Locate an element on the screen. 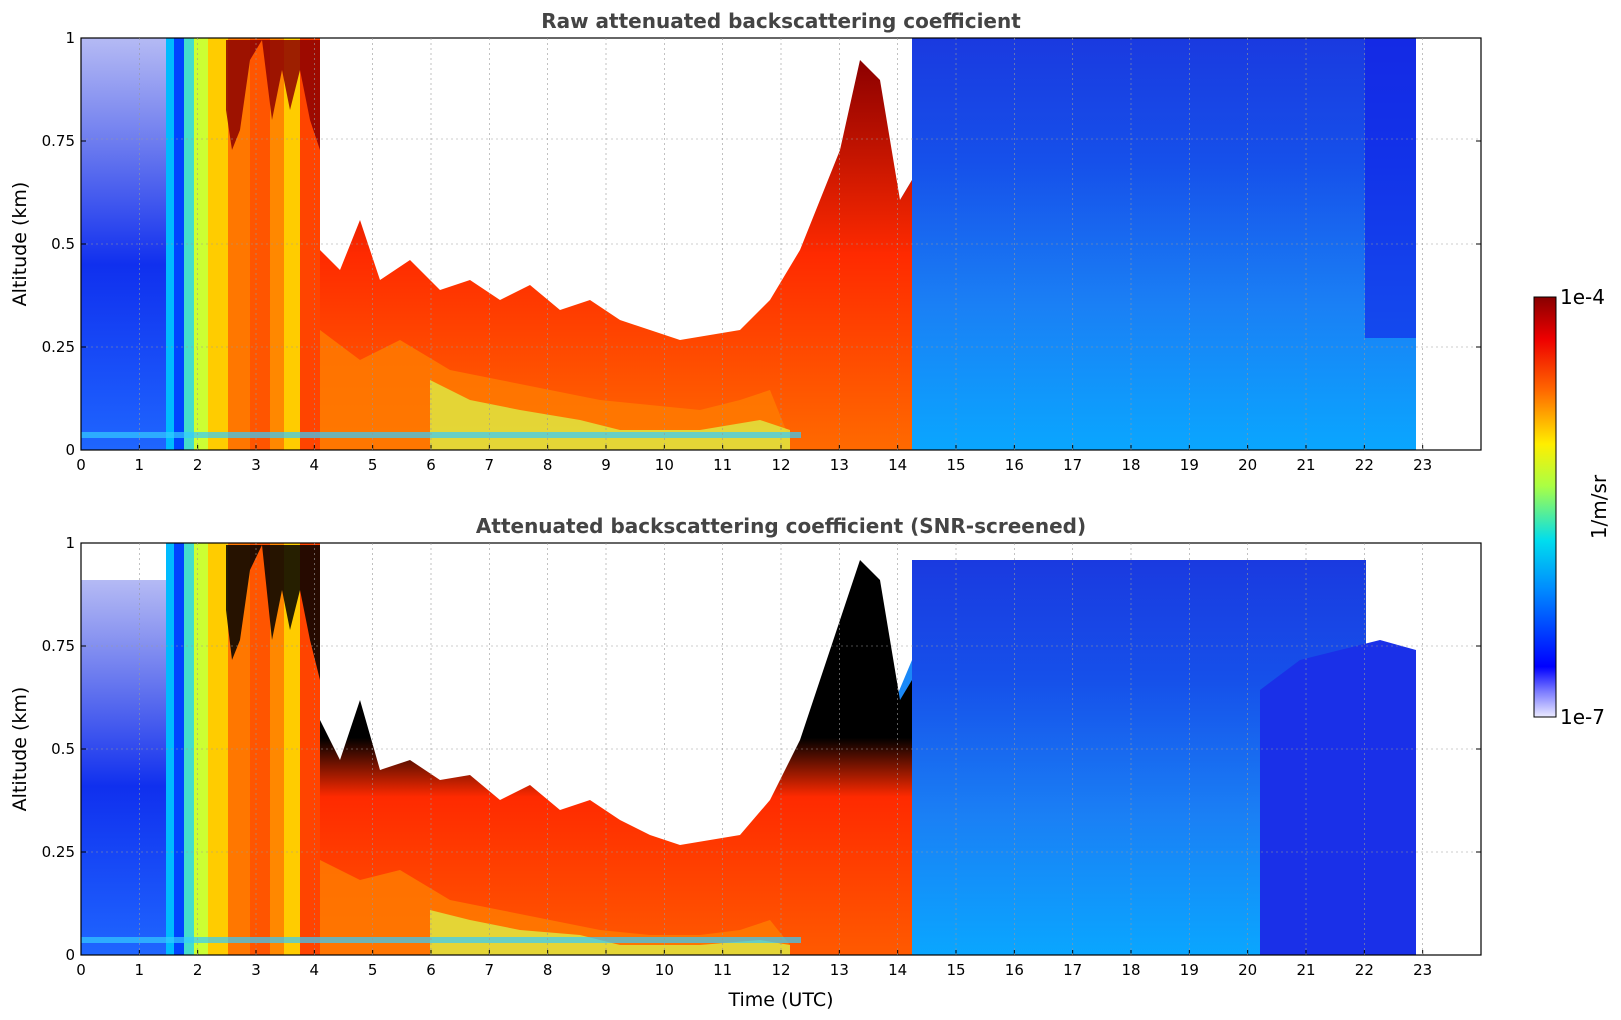  panel-top-x-tick-label: 12 is located at coordinates (780, 465).